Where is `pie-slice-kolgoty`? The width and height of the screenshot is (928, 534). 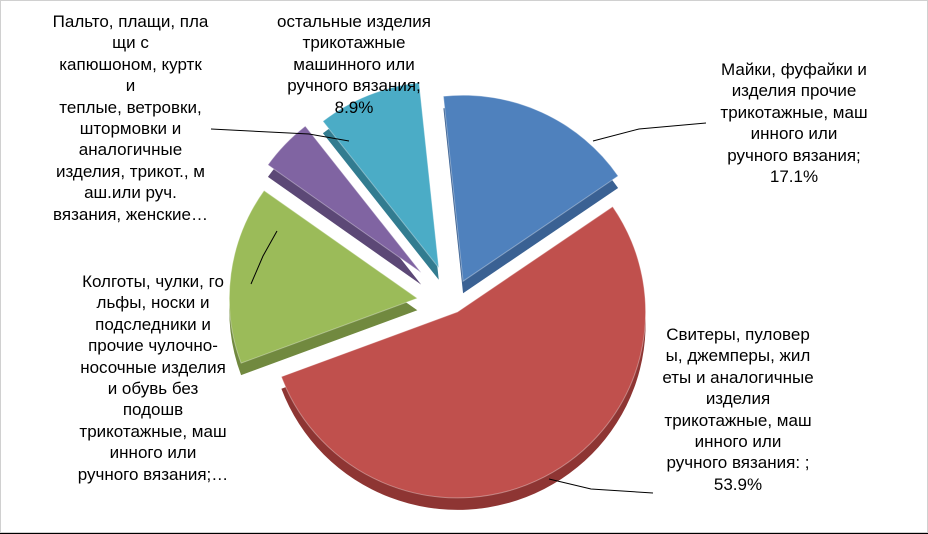
pie-slice-kolgoty is located at coordinates (323, 282).